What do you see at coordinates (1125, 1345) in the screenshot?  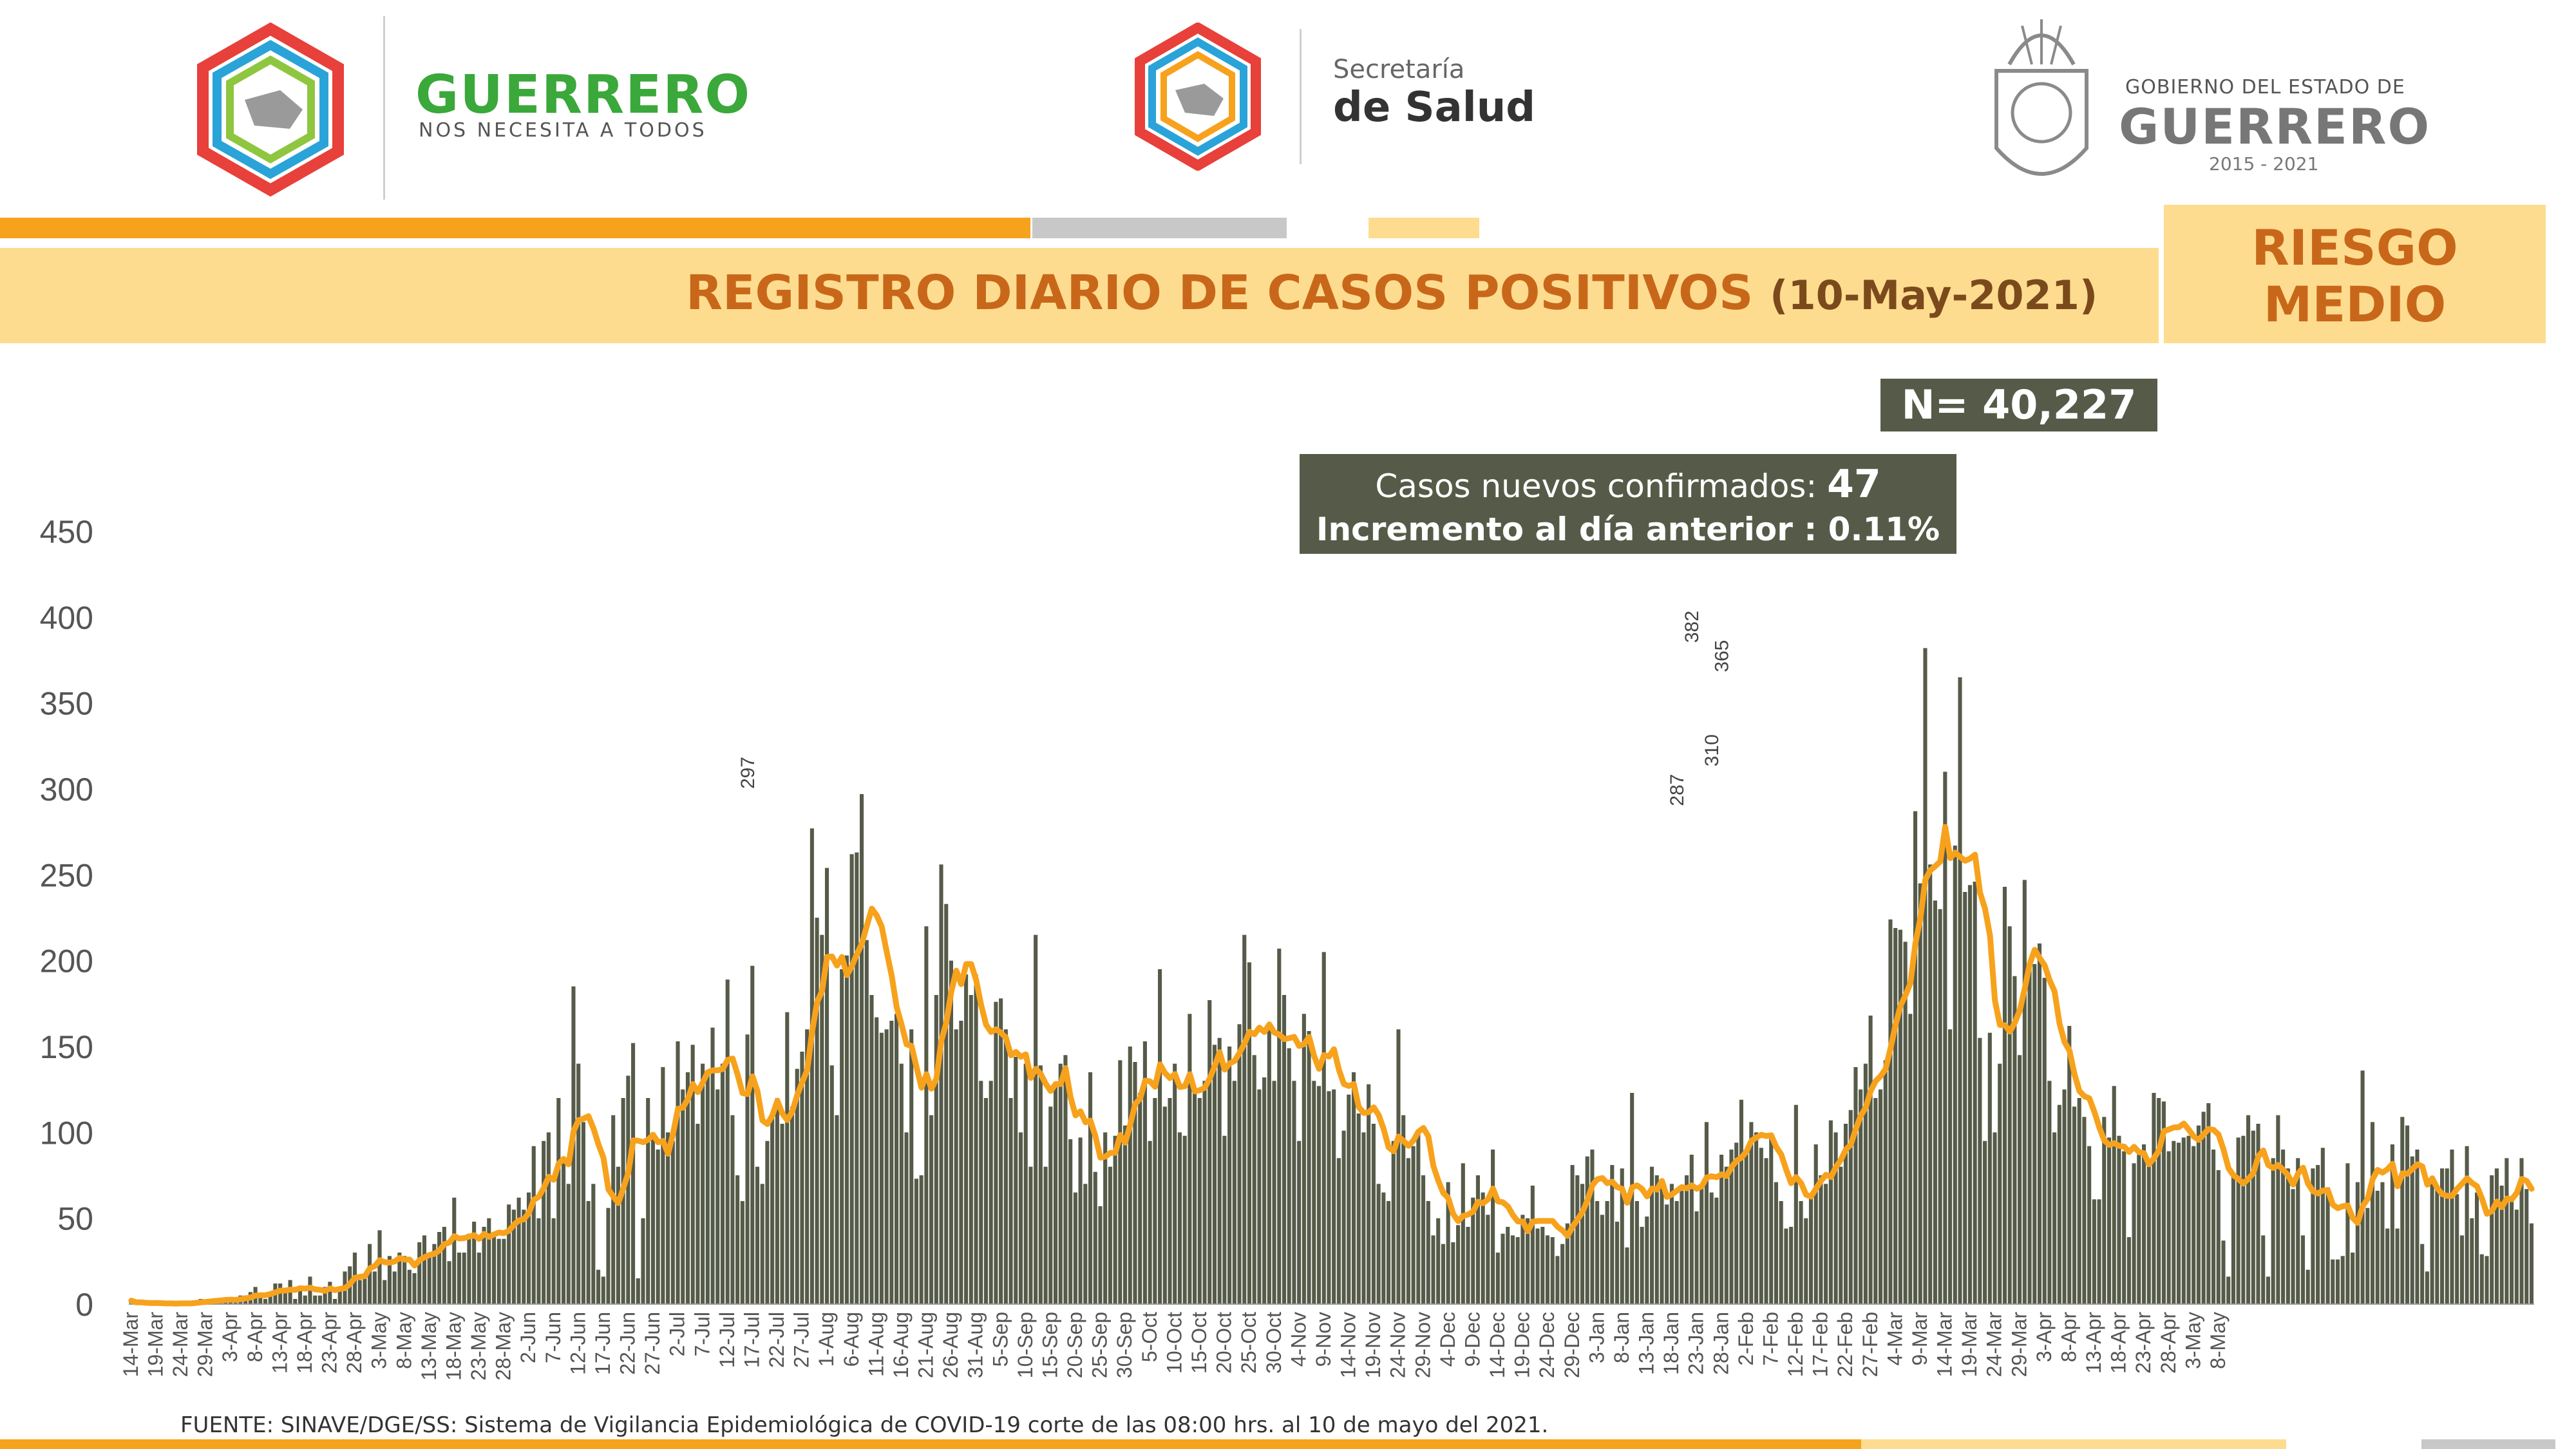 I see `x-tick-label: 30-Sep` at bounding box center [1125, 1345].